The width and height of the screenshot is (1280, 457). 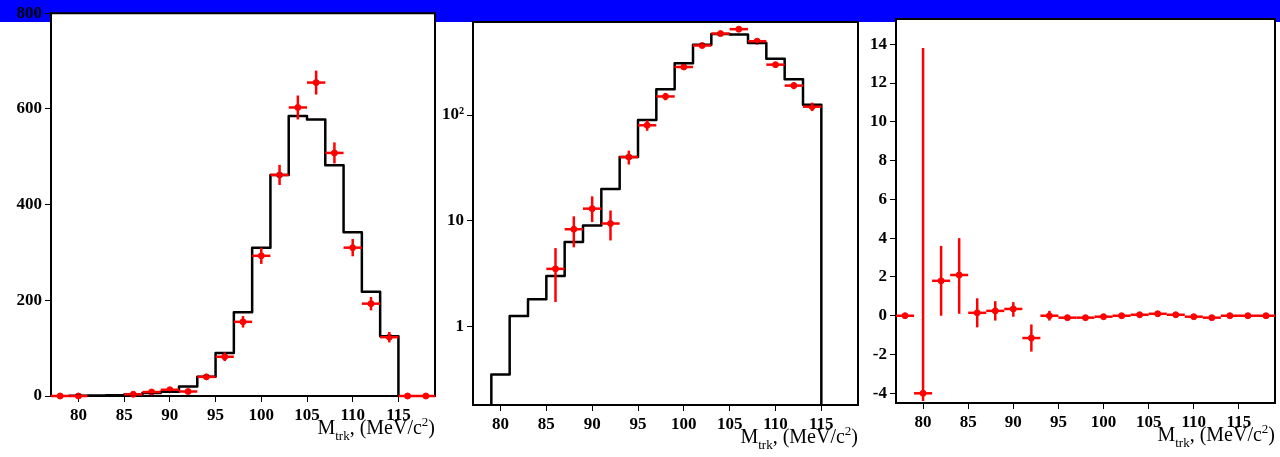 What do you see at coordinates (880, 392) in the screenshot?
I see `y-tick-label: -4` at bounding box center [880, 392].